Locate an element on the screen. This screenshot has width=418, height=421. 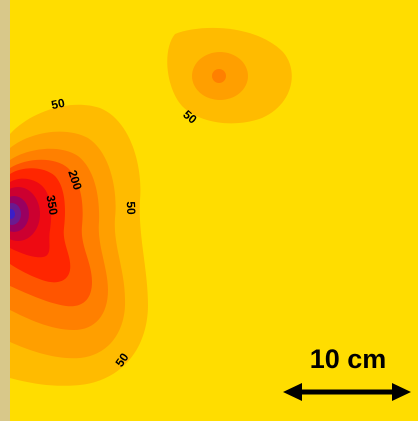
contour-label-top-left: 50 is located at coordinates (58, 104).